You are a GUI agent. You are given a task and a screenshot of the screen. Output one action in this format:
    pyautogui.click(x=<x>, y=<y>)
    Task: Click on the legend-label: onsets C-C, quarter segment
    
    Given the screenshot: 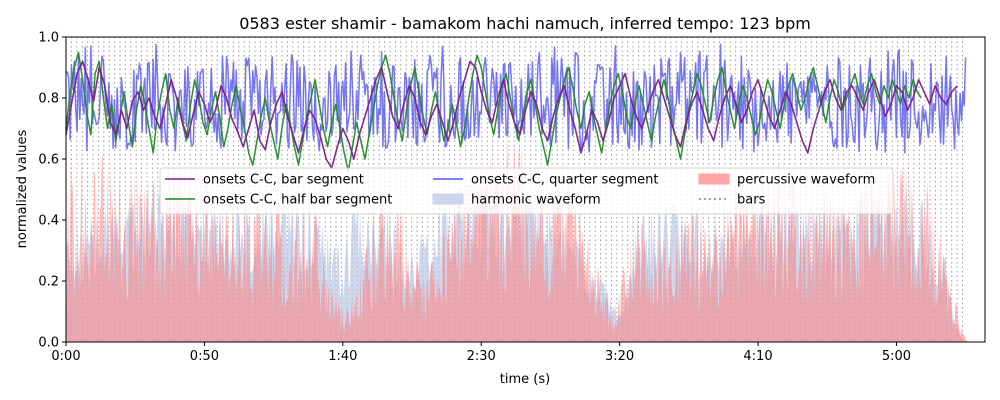 What is the action you would take?
    pyautogui.click(x=564, y=180)
    